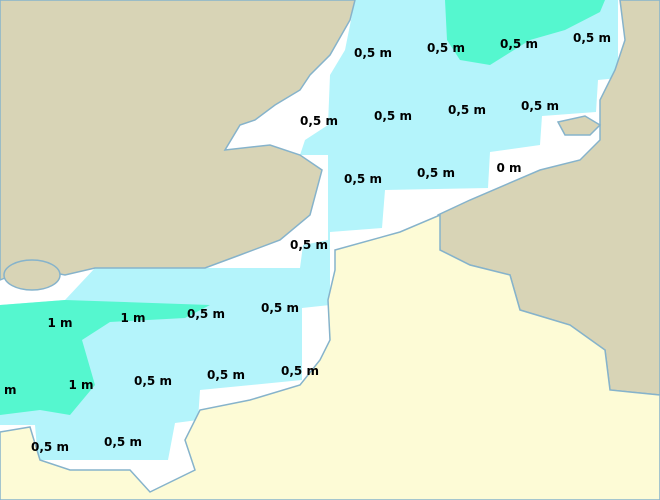 The height and width of the screenshot is (500, 660). What do you see at coordinates (579, 125) in the screenshot?
I see `island-zeeland` at bounding box center [579, 125].